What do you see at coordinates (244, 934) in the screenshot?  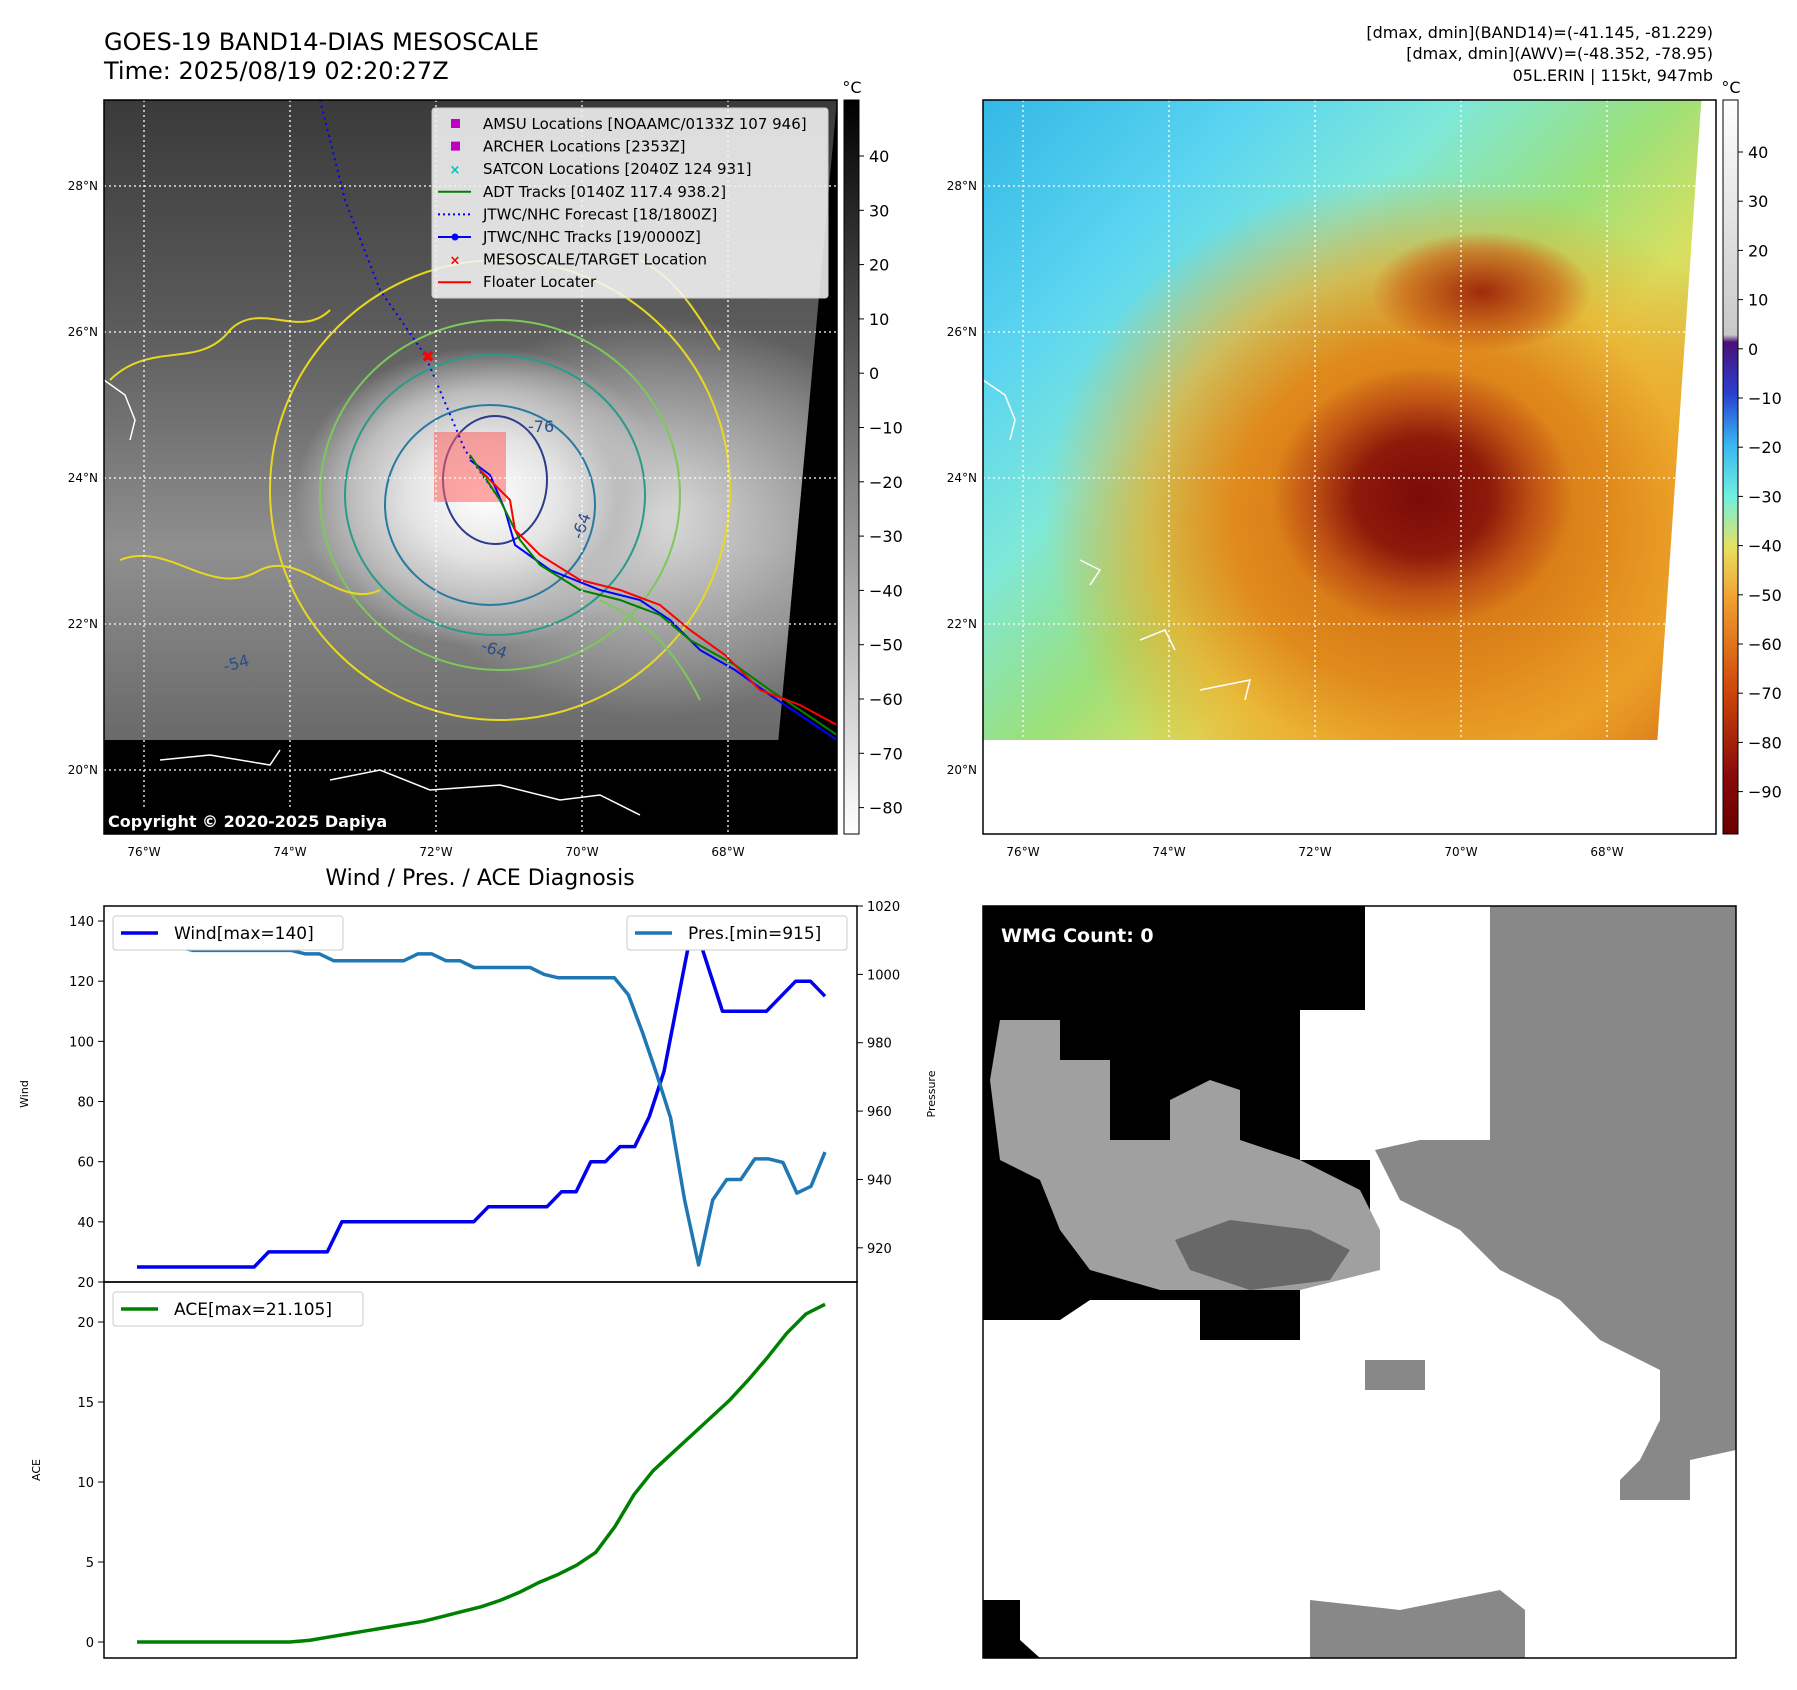 I see `wind-legend-label: Wind[max=140]` at bounding box center [244, 934].